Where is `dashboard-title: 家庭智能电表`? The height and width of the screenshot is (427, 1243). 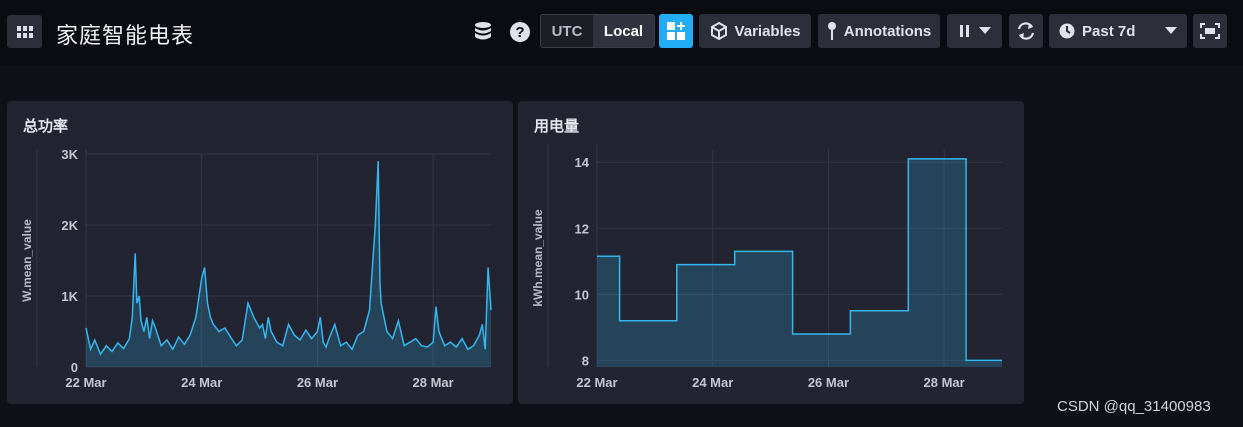
dashboard-title: 家庭智能电表 is located at coordinates (125, 36).